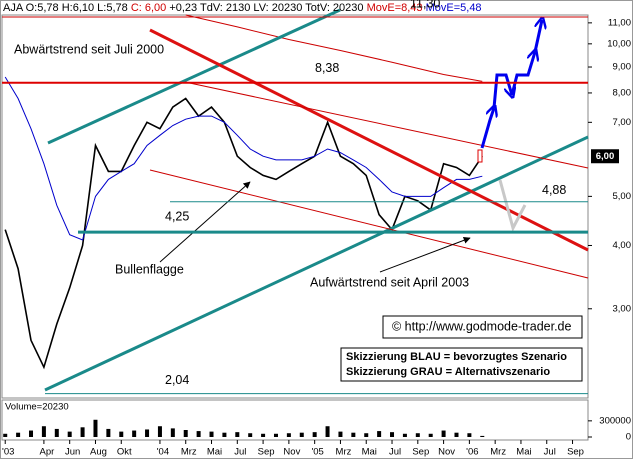  I want to click on level-label: 8,38, so click(327, 68).